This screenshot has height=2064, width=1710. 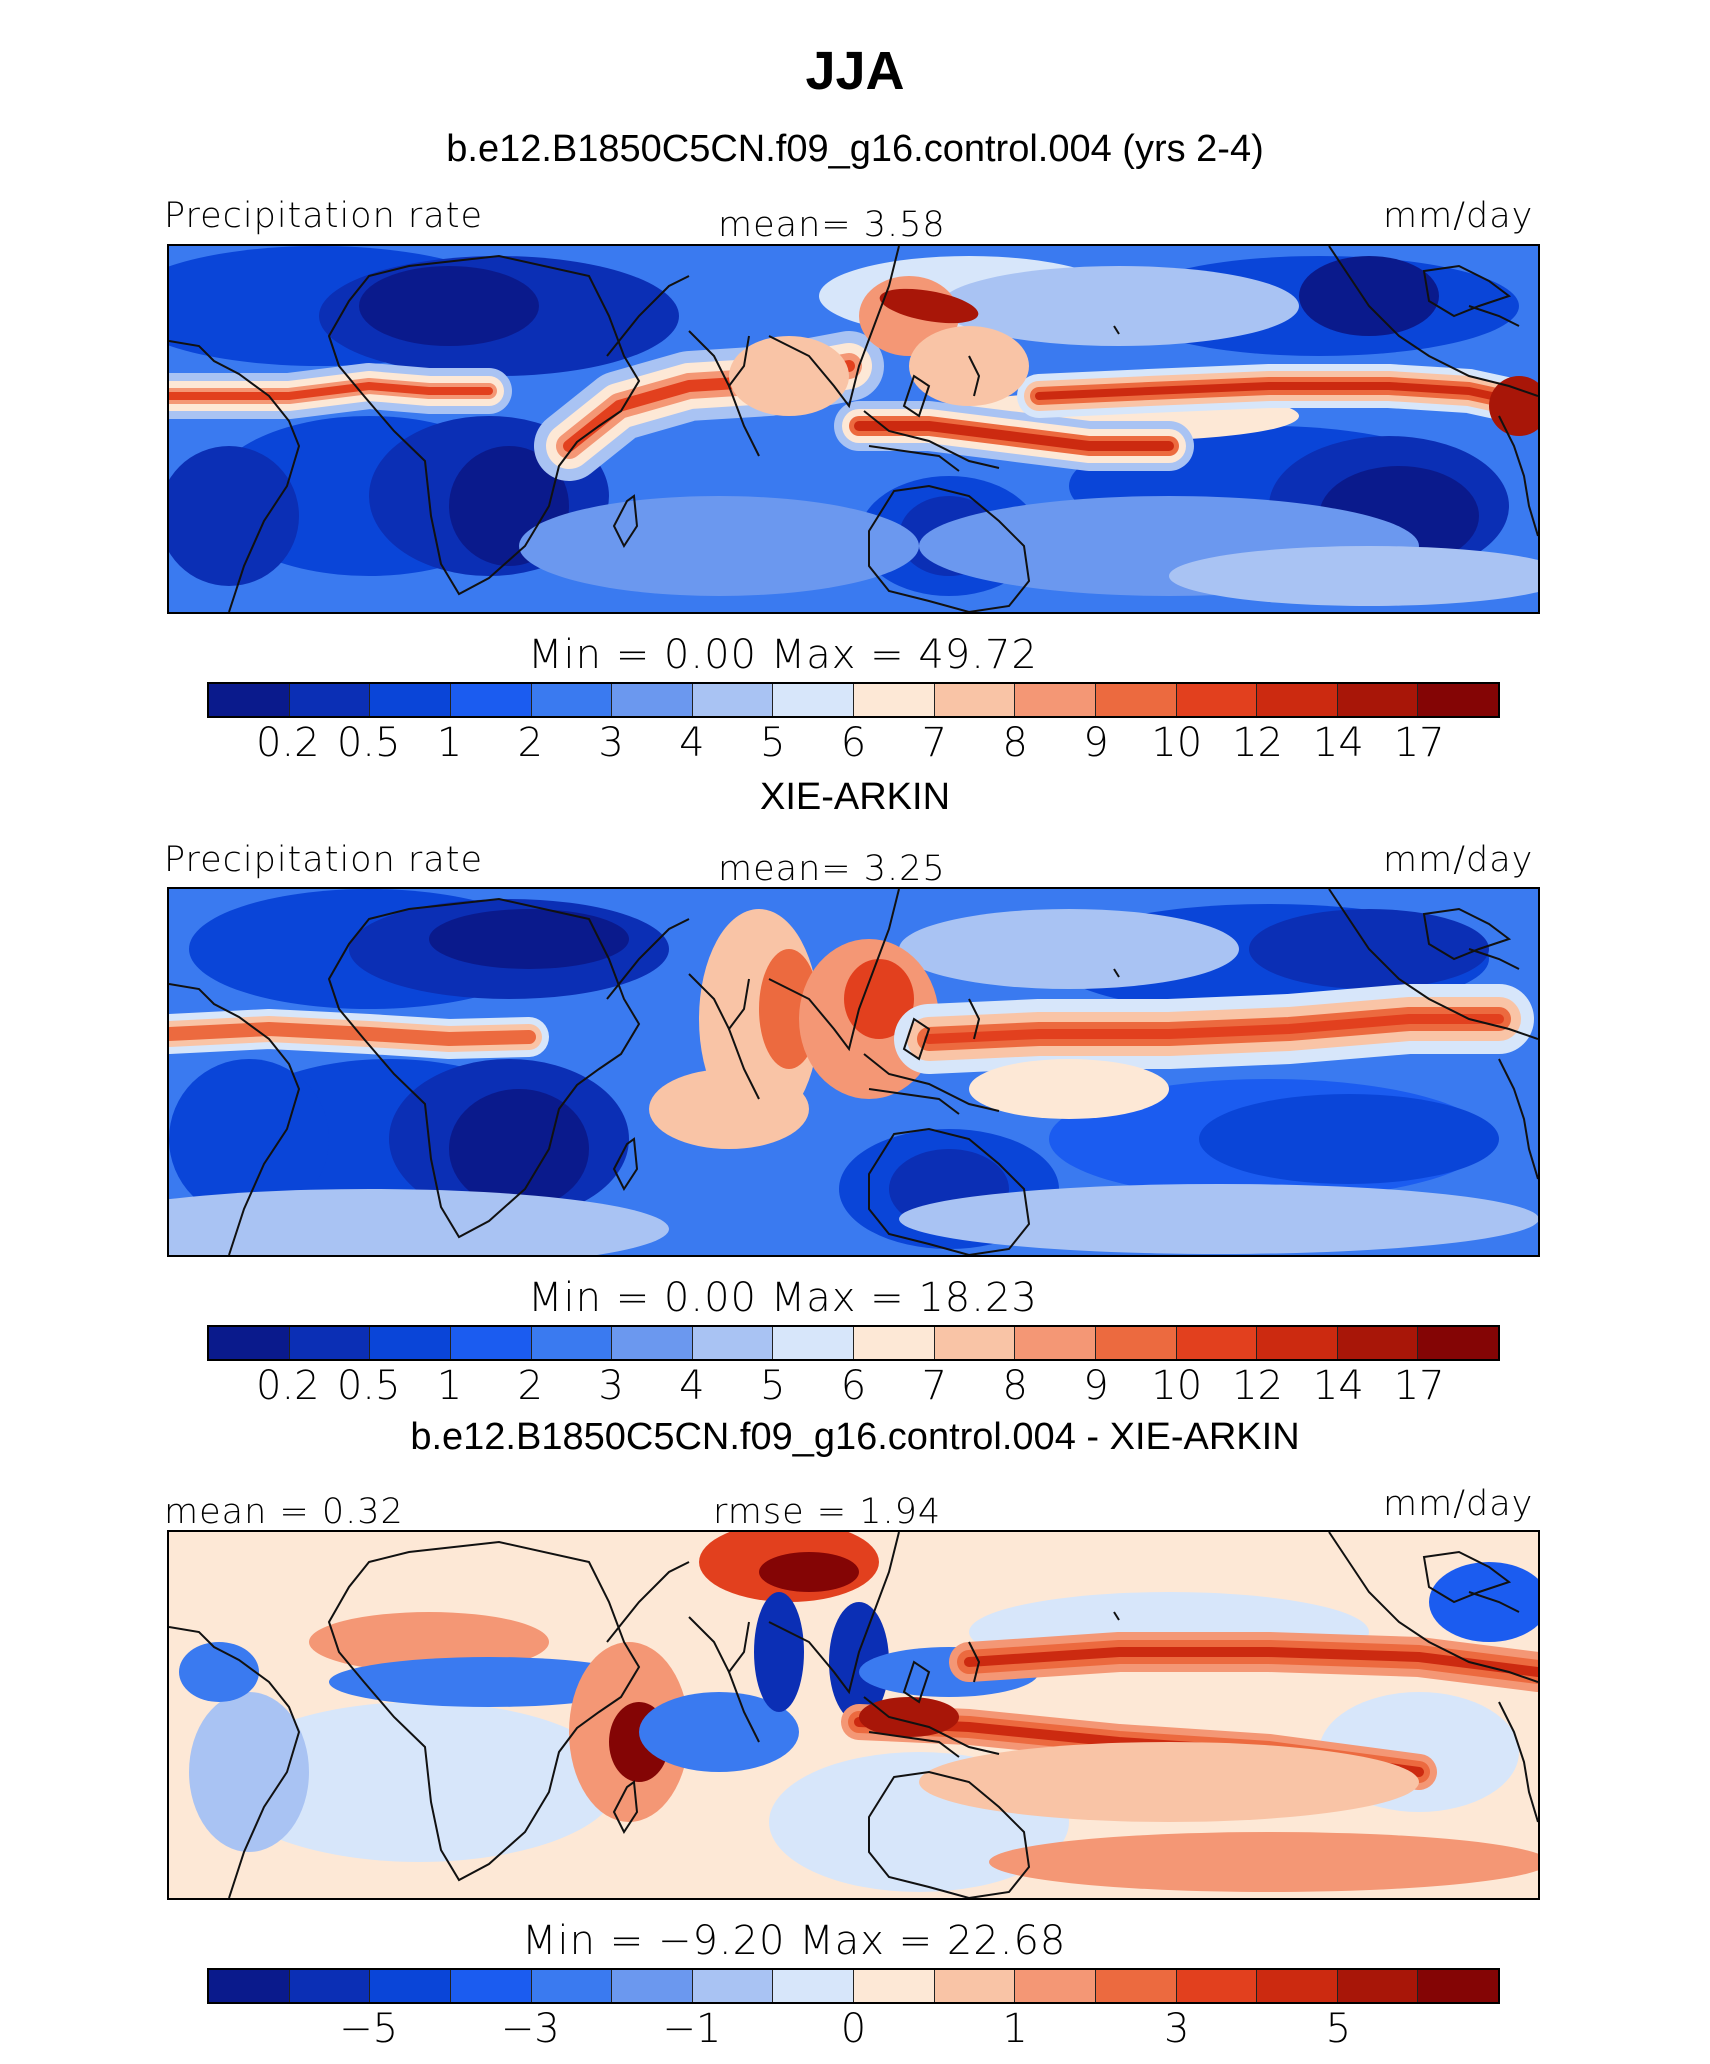 I want to click on colorbar-tick-label: 6, so click(x=853, y=1386).